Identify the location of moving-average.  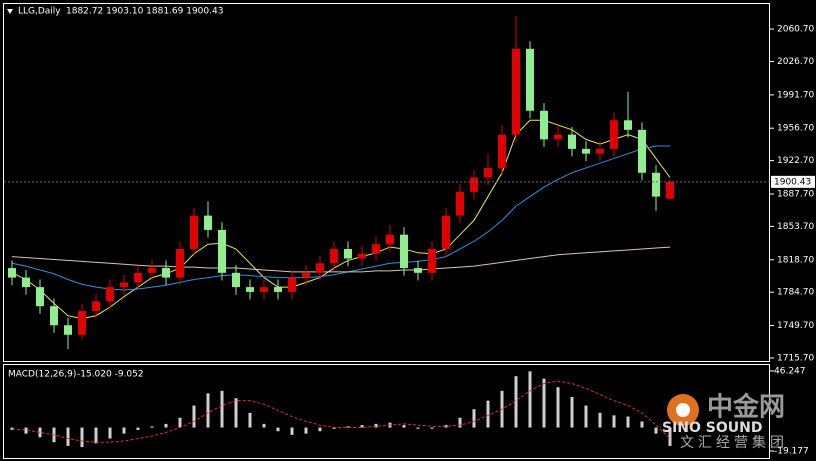
(341, 259).